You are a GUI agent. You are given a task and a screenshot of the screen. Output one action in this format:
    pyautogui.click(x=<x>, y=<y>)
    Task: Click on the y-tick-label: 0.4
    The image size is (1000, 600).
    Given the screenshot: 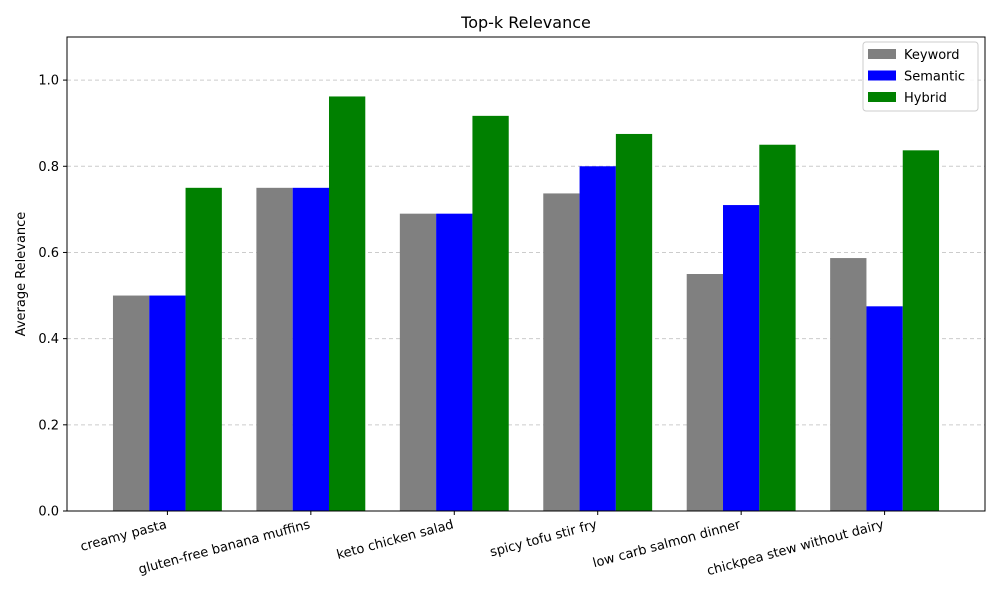 What is the action you would take?
    pyautogui.click(x=48, y=339)
    